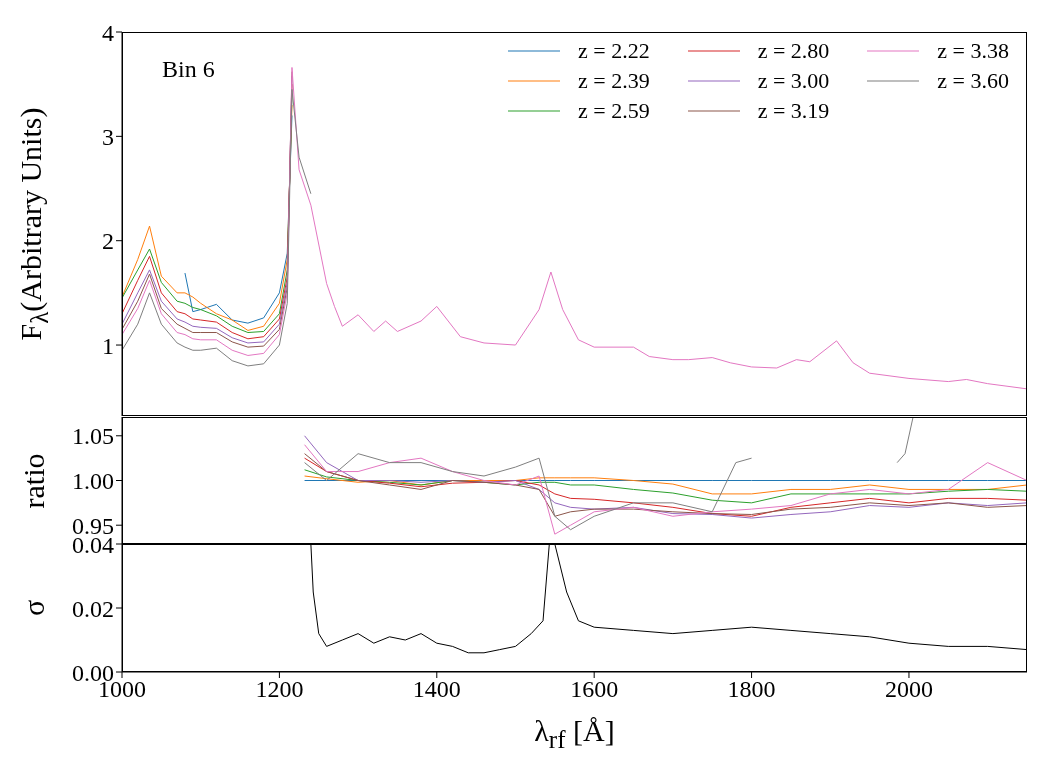 The image size is (1050, 780). What do you see at coordinates (793, 51) in the screenshot?
I see `legend-label: z = 2.80` at bounding box center [793, 51].